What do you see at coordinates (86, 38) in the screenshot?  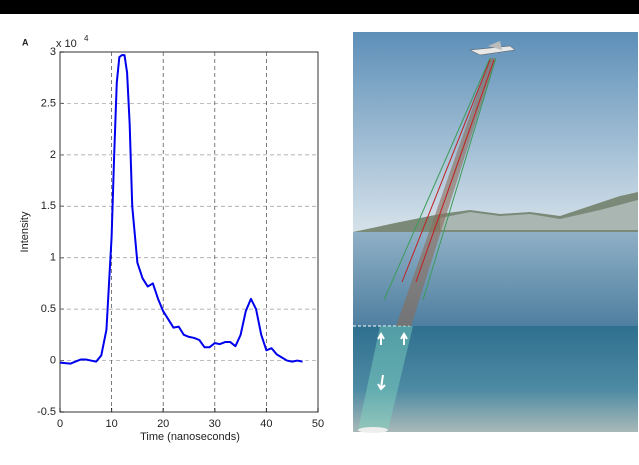 I see `y-multiplier-exponent: 4` at bounding box center [86, 38].